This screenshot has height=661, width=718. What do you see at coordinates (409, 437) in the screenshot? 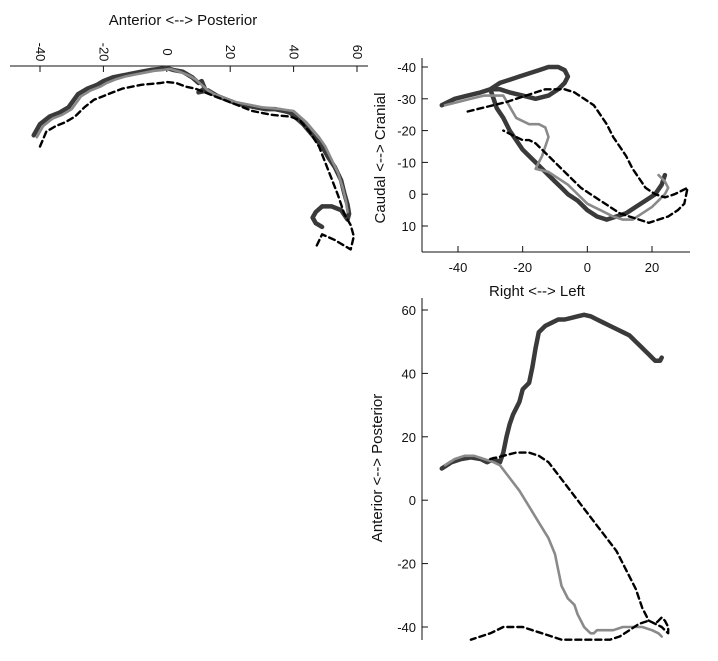
I see `br-ytick-label: 20` at bounding box center [409, 437].